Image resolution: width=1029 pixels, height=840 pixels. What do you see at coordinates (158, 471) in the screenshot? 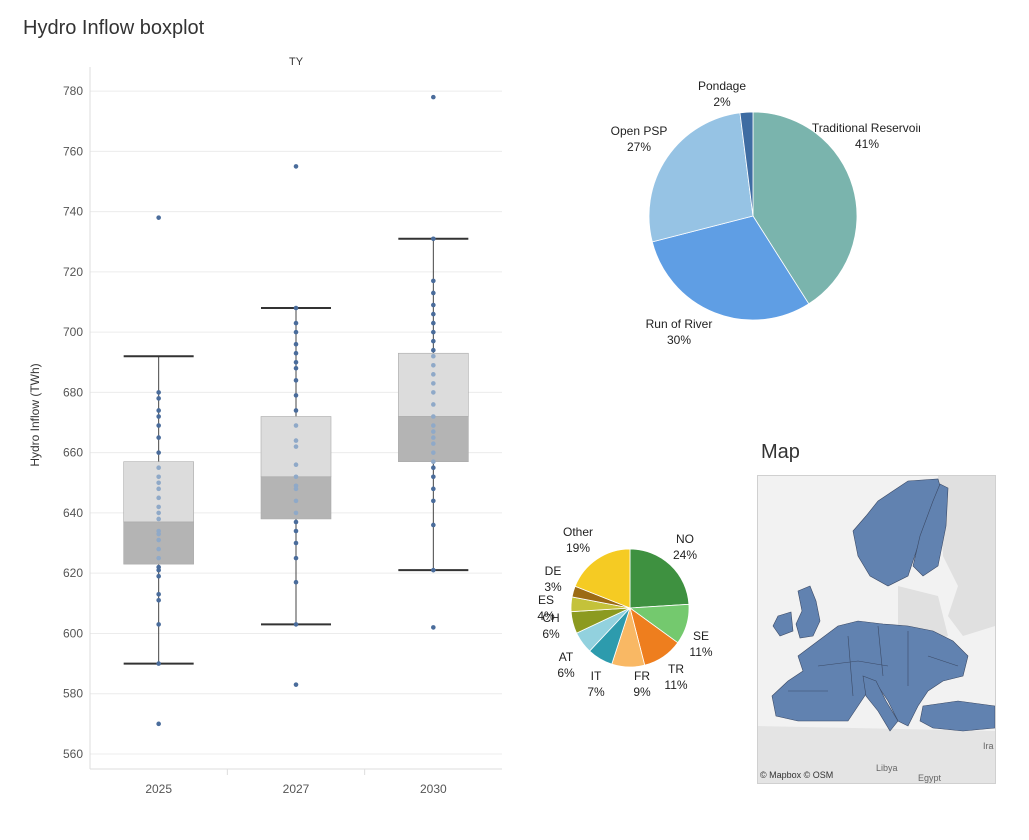
I see `box-2025` at bounding box center [158, 471].